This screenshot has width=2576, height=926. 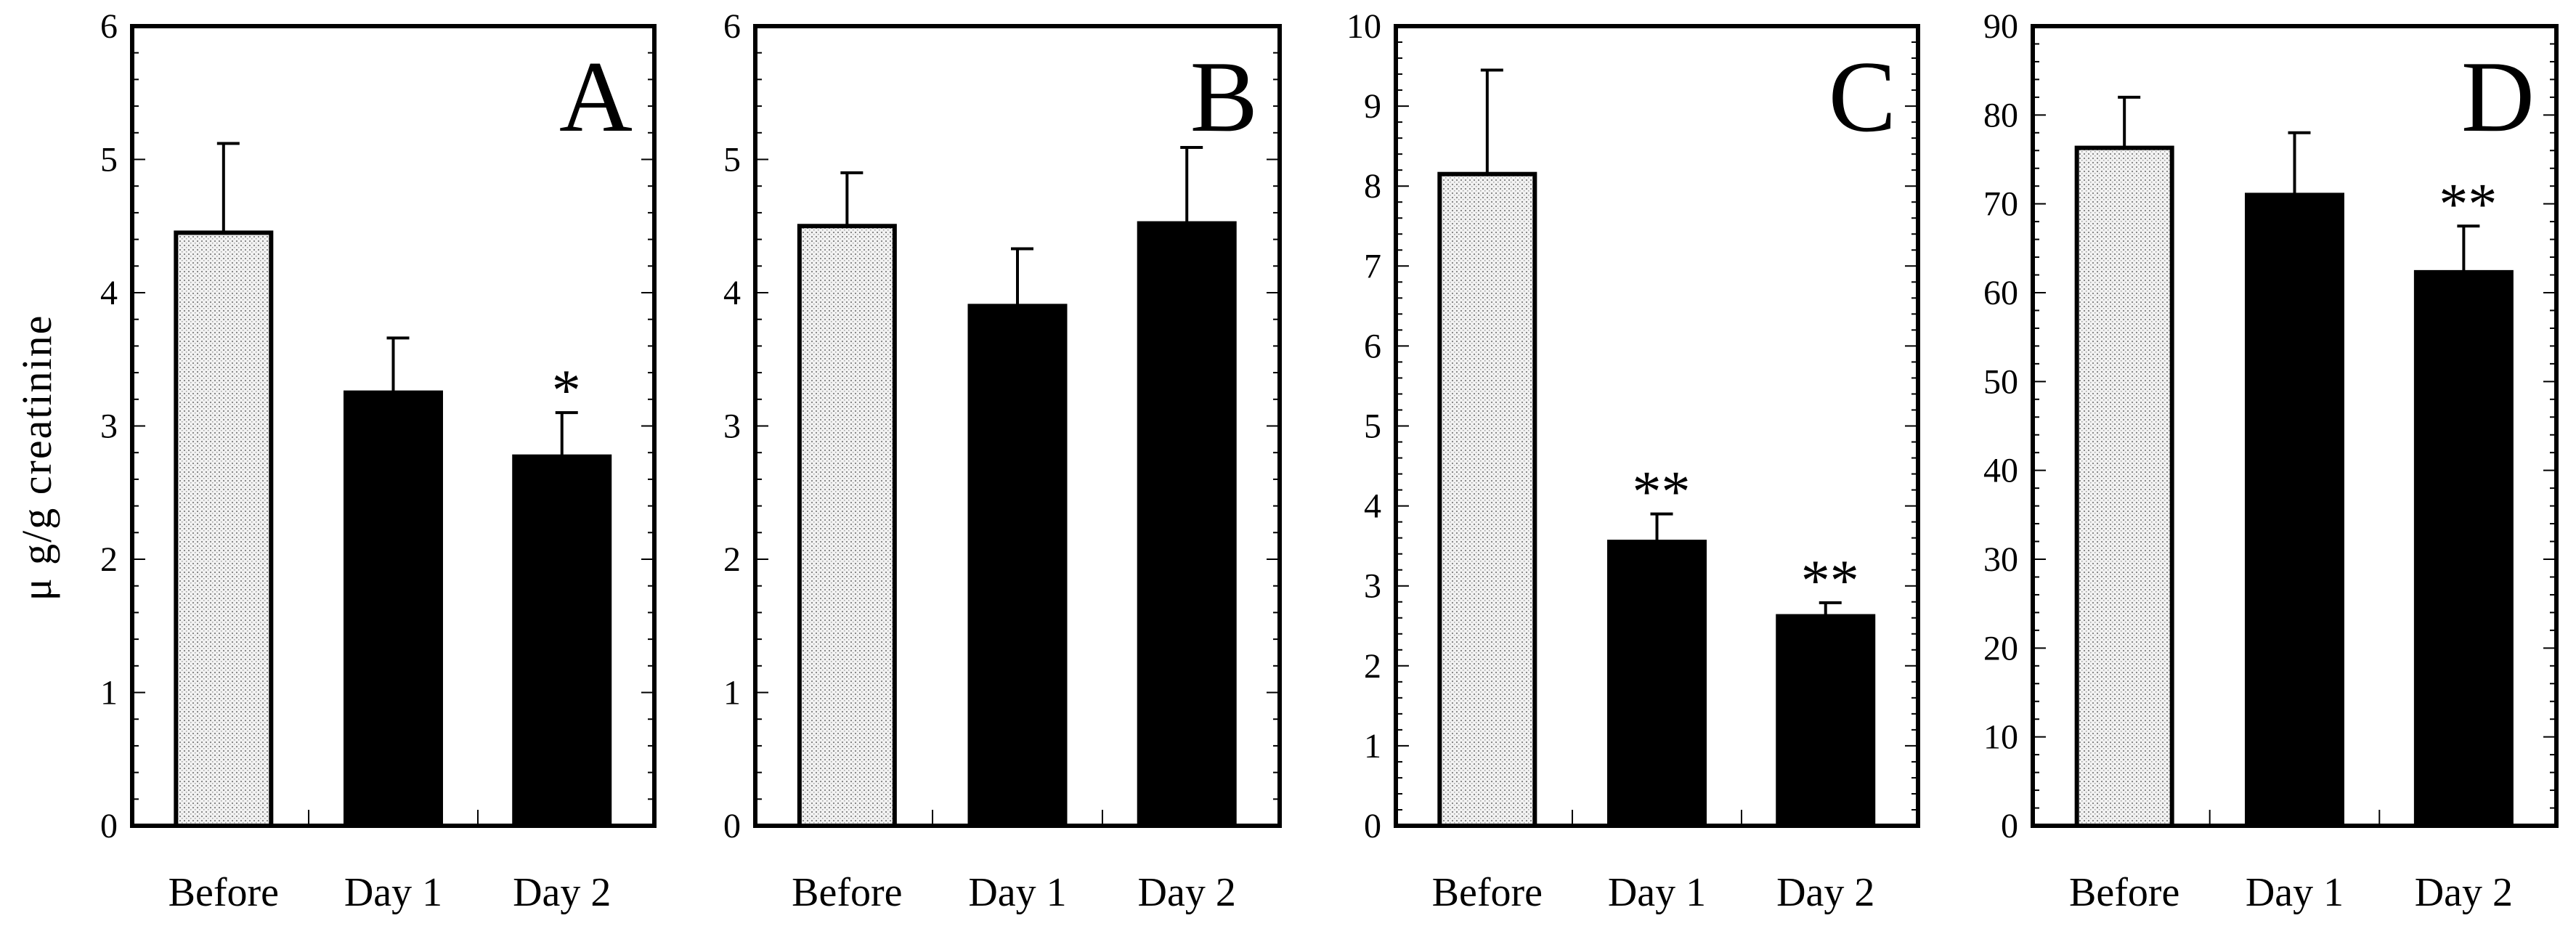 What do you see at coordinates (1372, 186) in the screenshot?
I see `y-tick-label: 8` at bounding box center [1372, 186].